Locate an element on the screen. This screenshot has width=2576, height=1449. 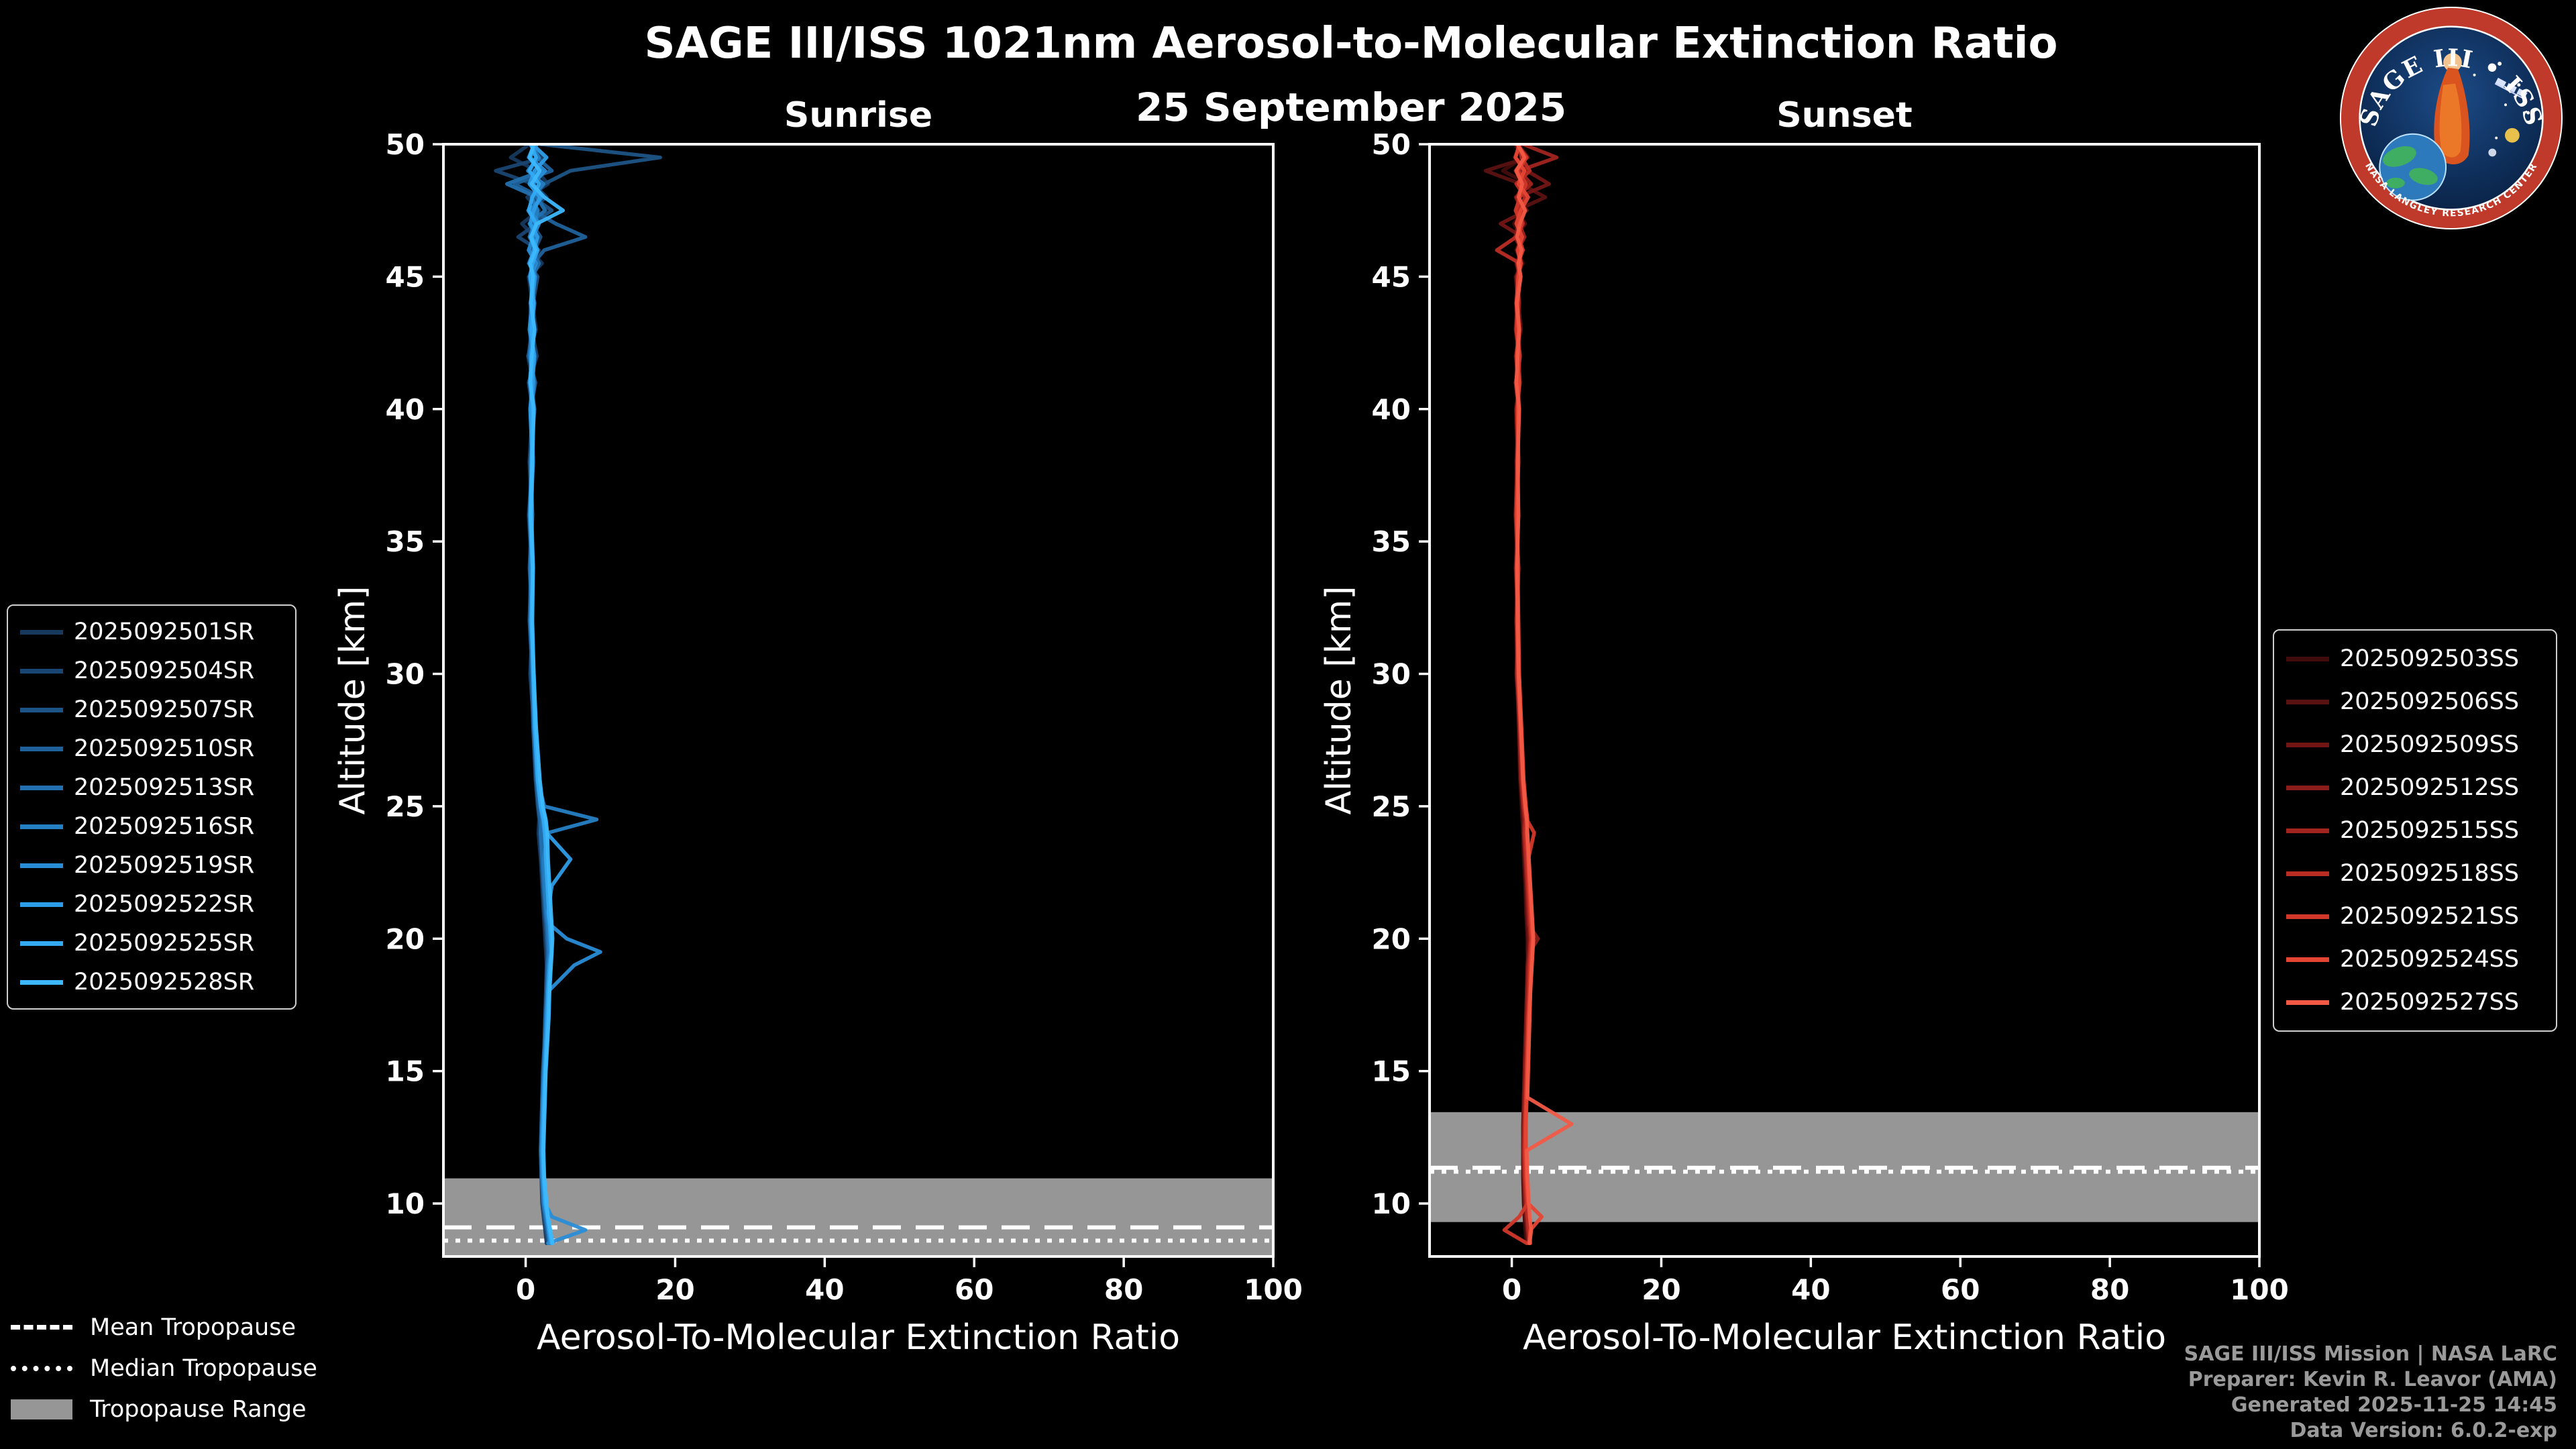
figure-date: 25 September 2025 is located at coordinates (1351, 107).